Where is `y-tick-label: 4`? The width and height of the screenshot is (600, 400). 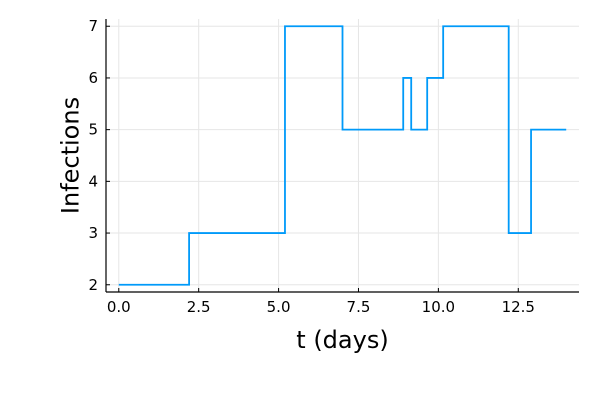 y-tick-label: 4 is located at coordinates (93, 181).